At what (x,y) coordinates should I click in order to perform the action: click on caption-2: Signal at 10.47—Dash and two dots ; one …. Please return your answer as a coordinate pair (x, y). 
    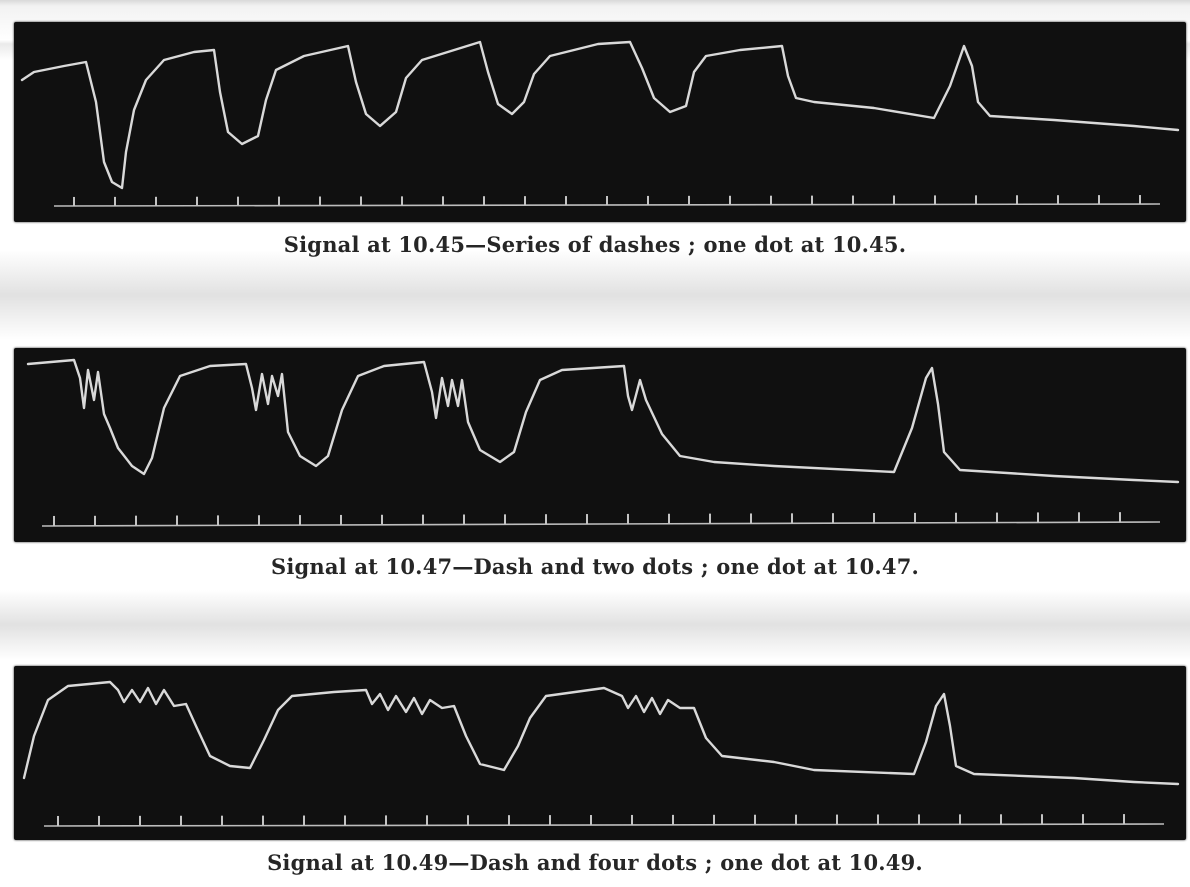
    Looking at the image, I should click on (595, 566).